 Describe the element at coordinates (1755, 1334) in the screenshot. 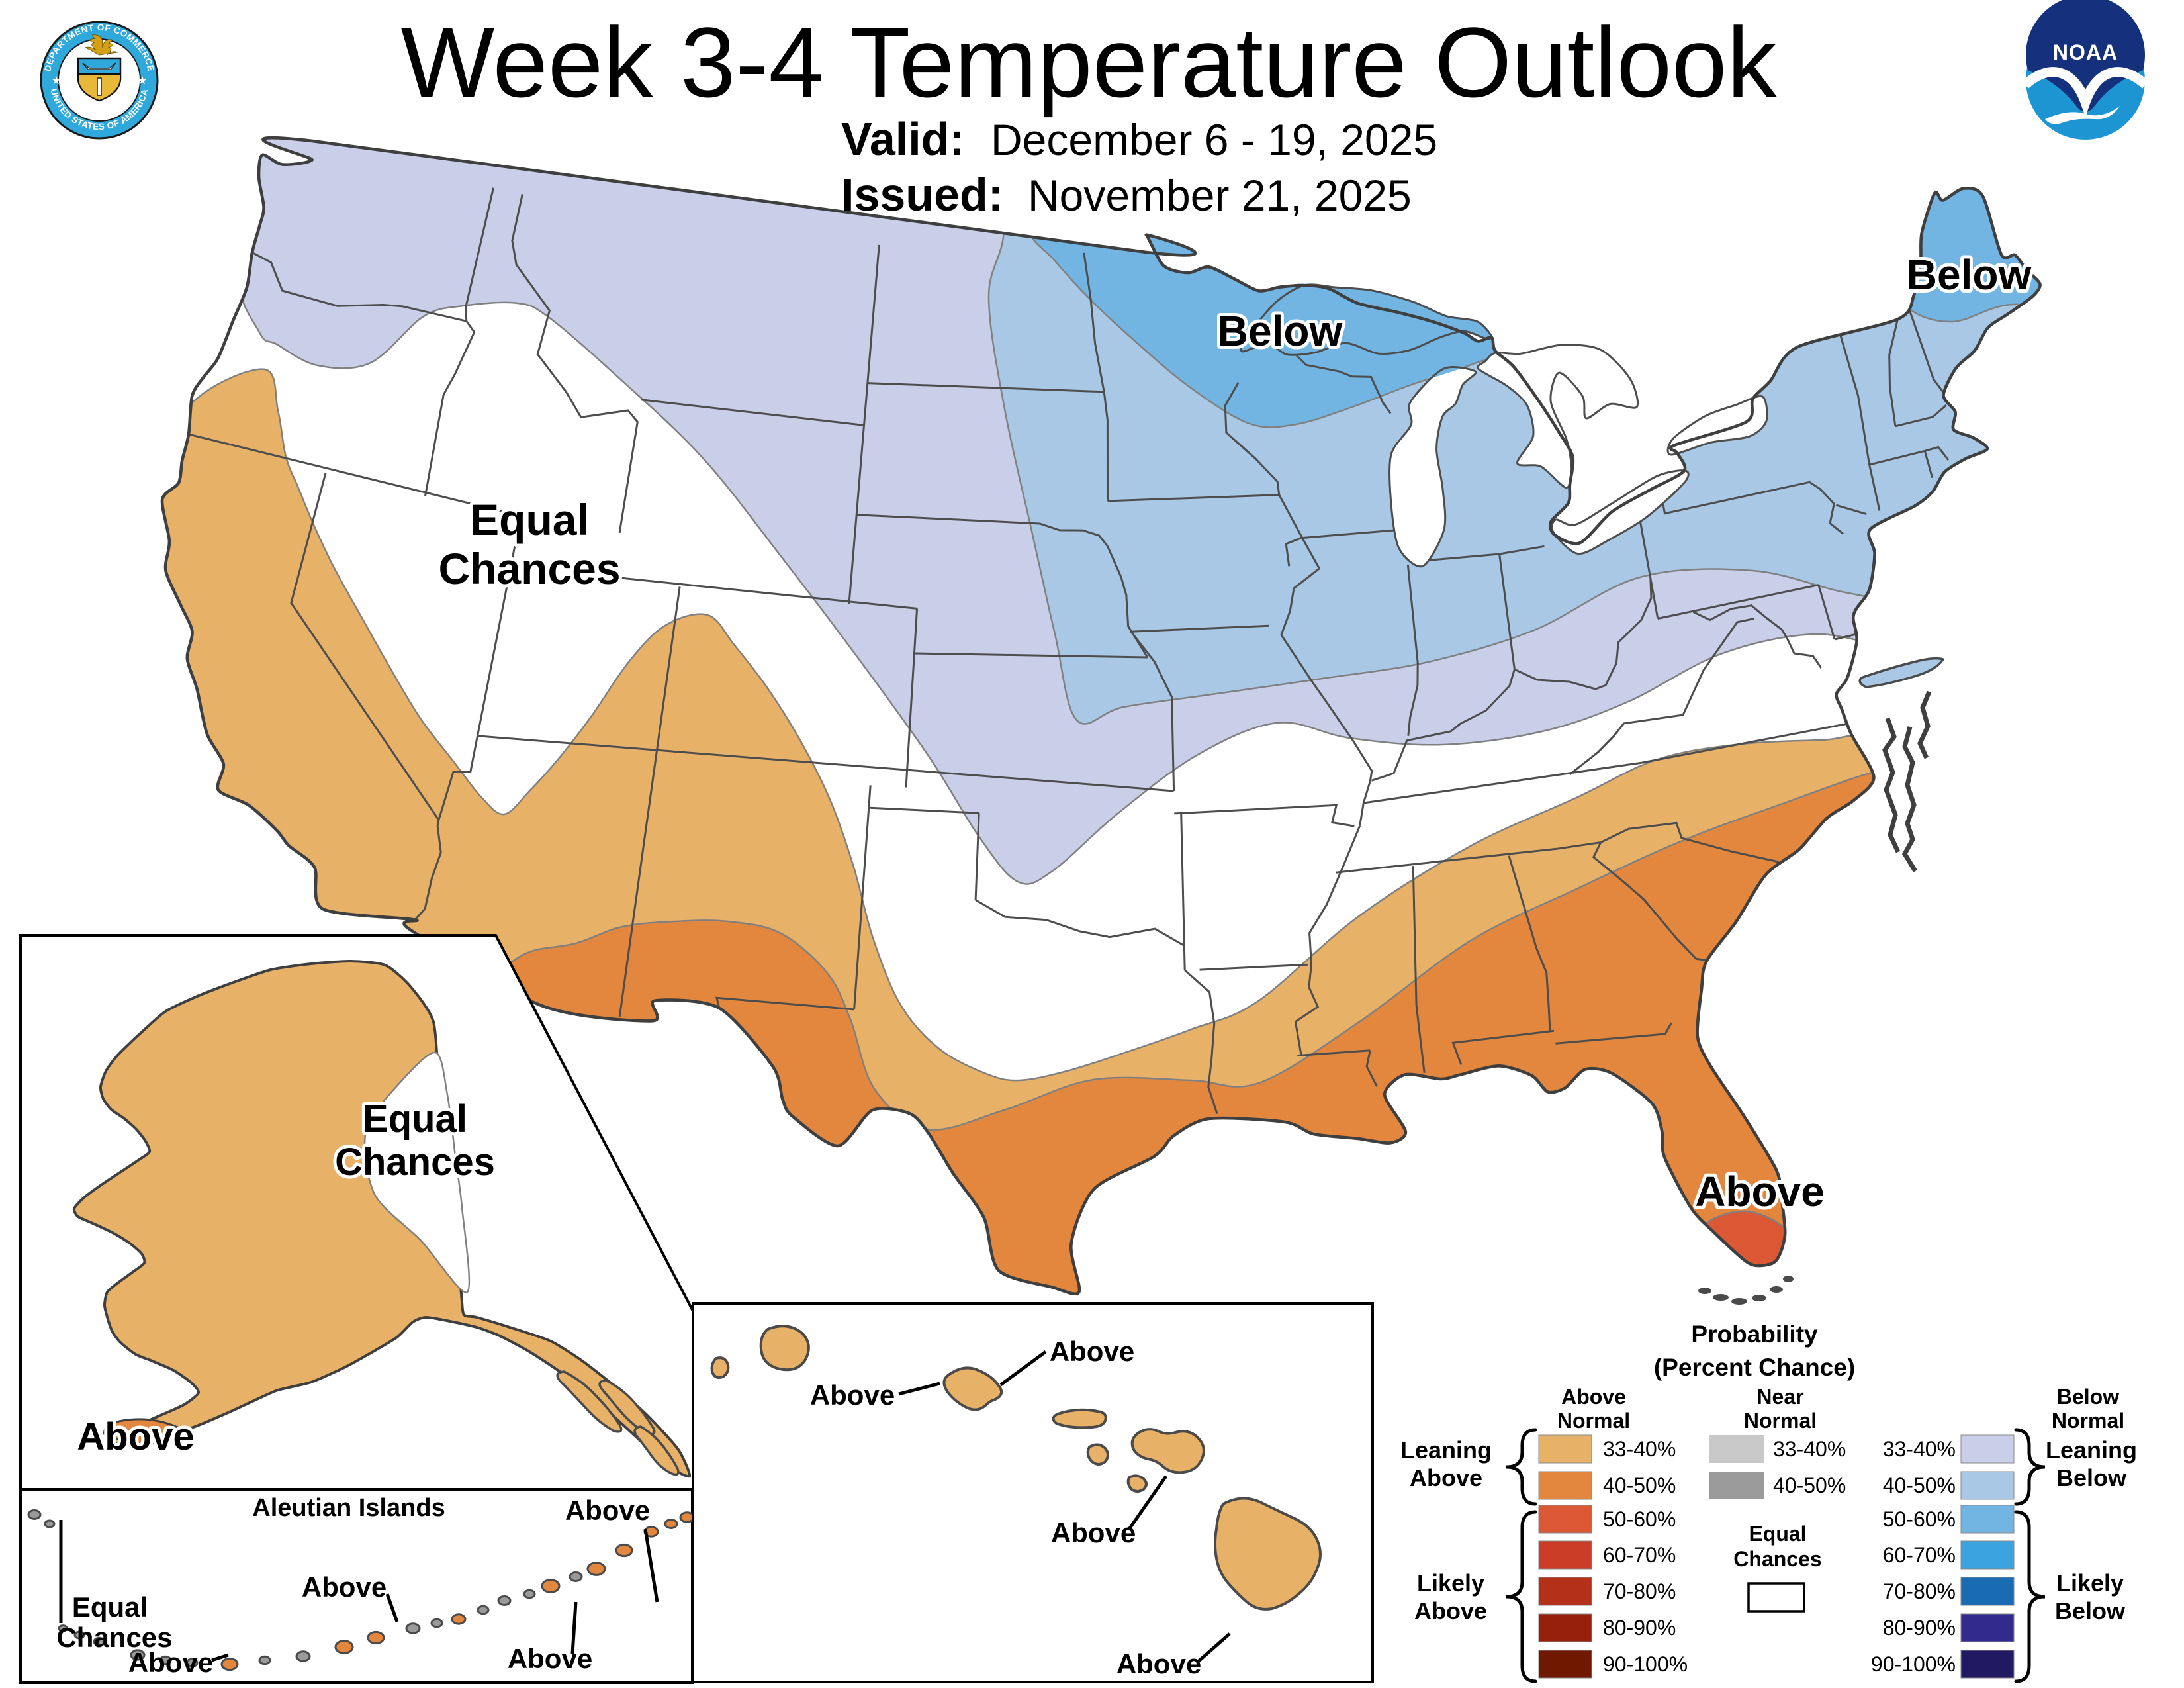

I see `svg-text: Probability` at that location.